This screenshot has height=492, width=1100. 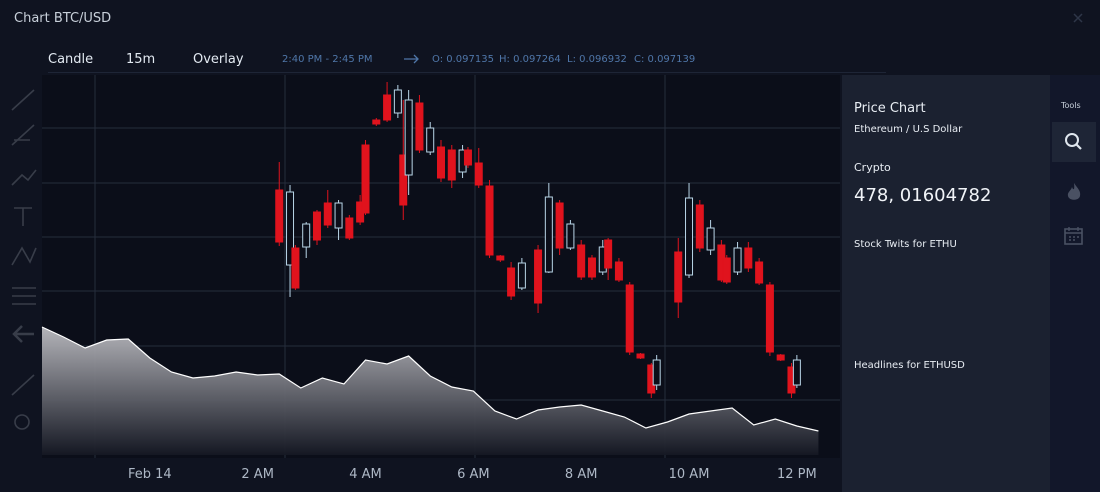 What do you see at coordinates (463, 59) in the screenshot?
I see `ohlc-open: O: 0.097135` at bounding box center [463, 59].